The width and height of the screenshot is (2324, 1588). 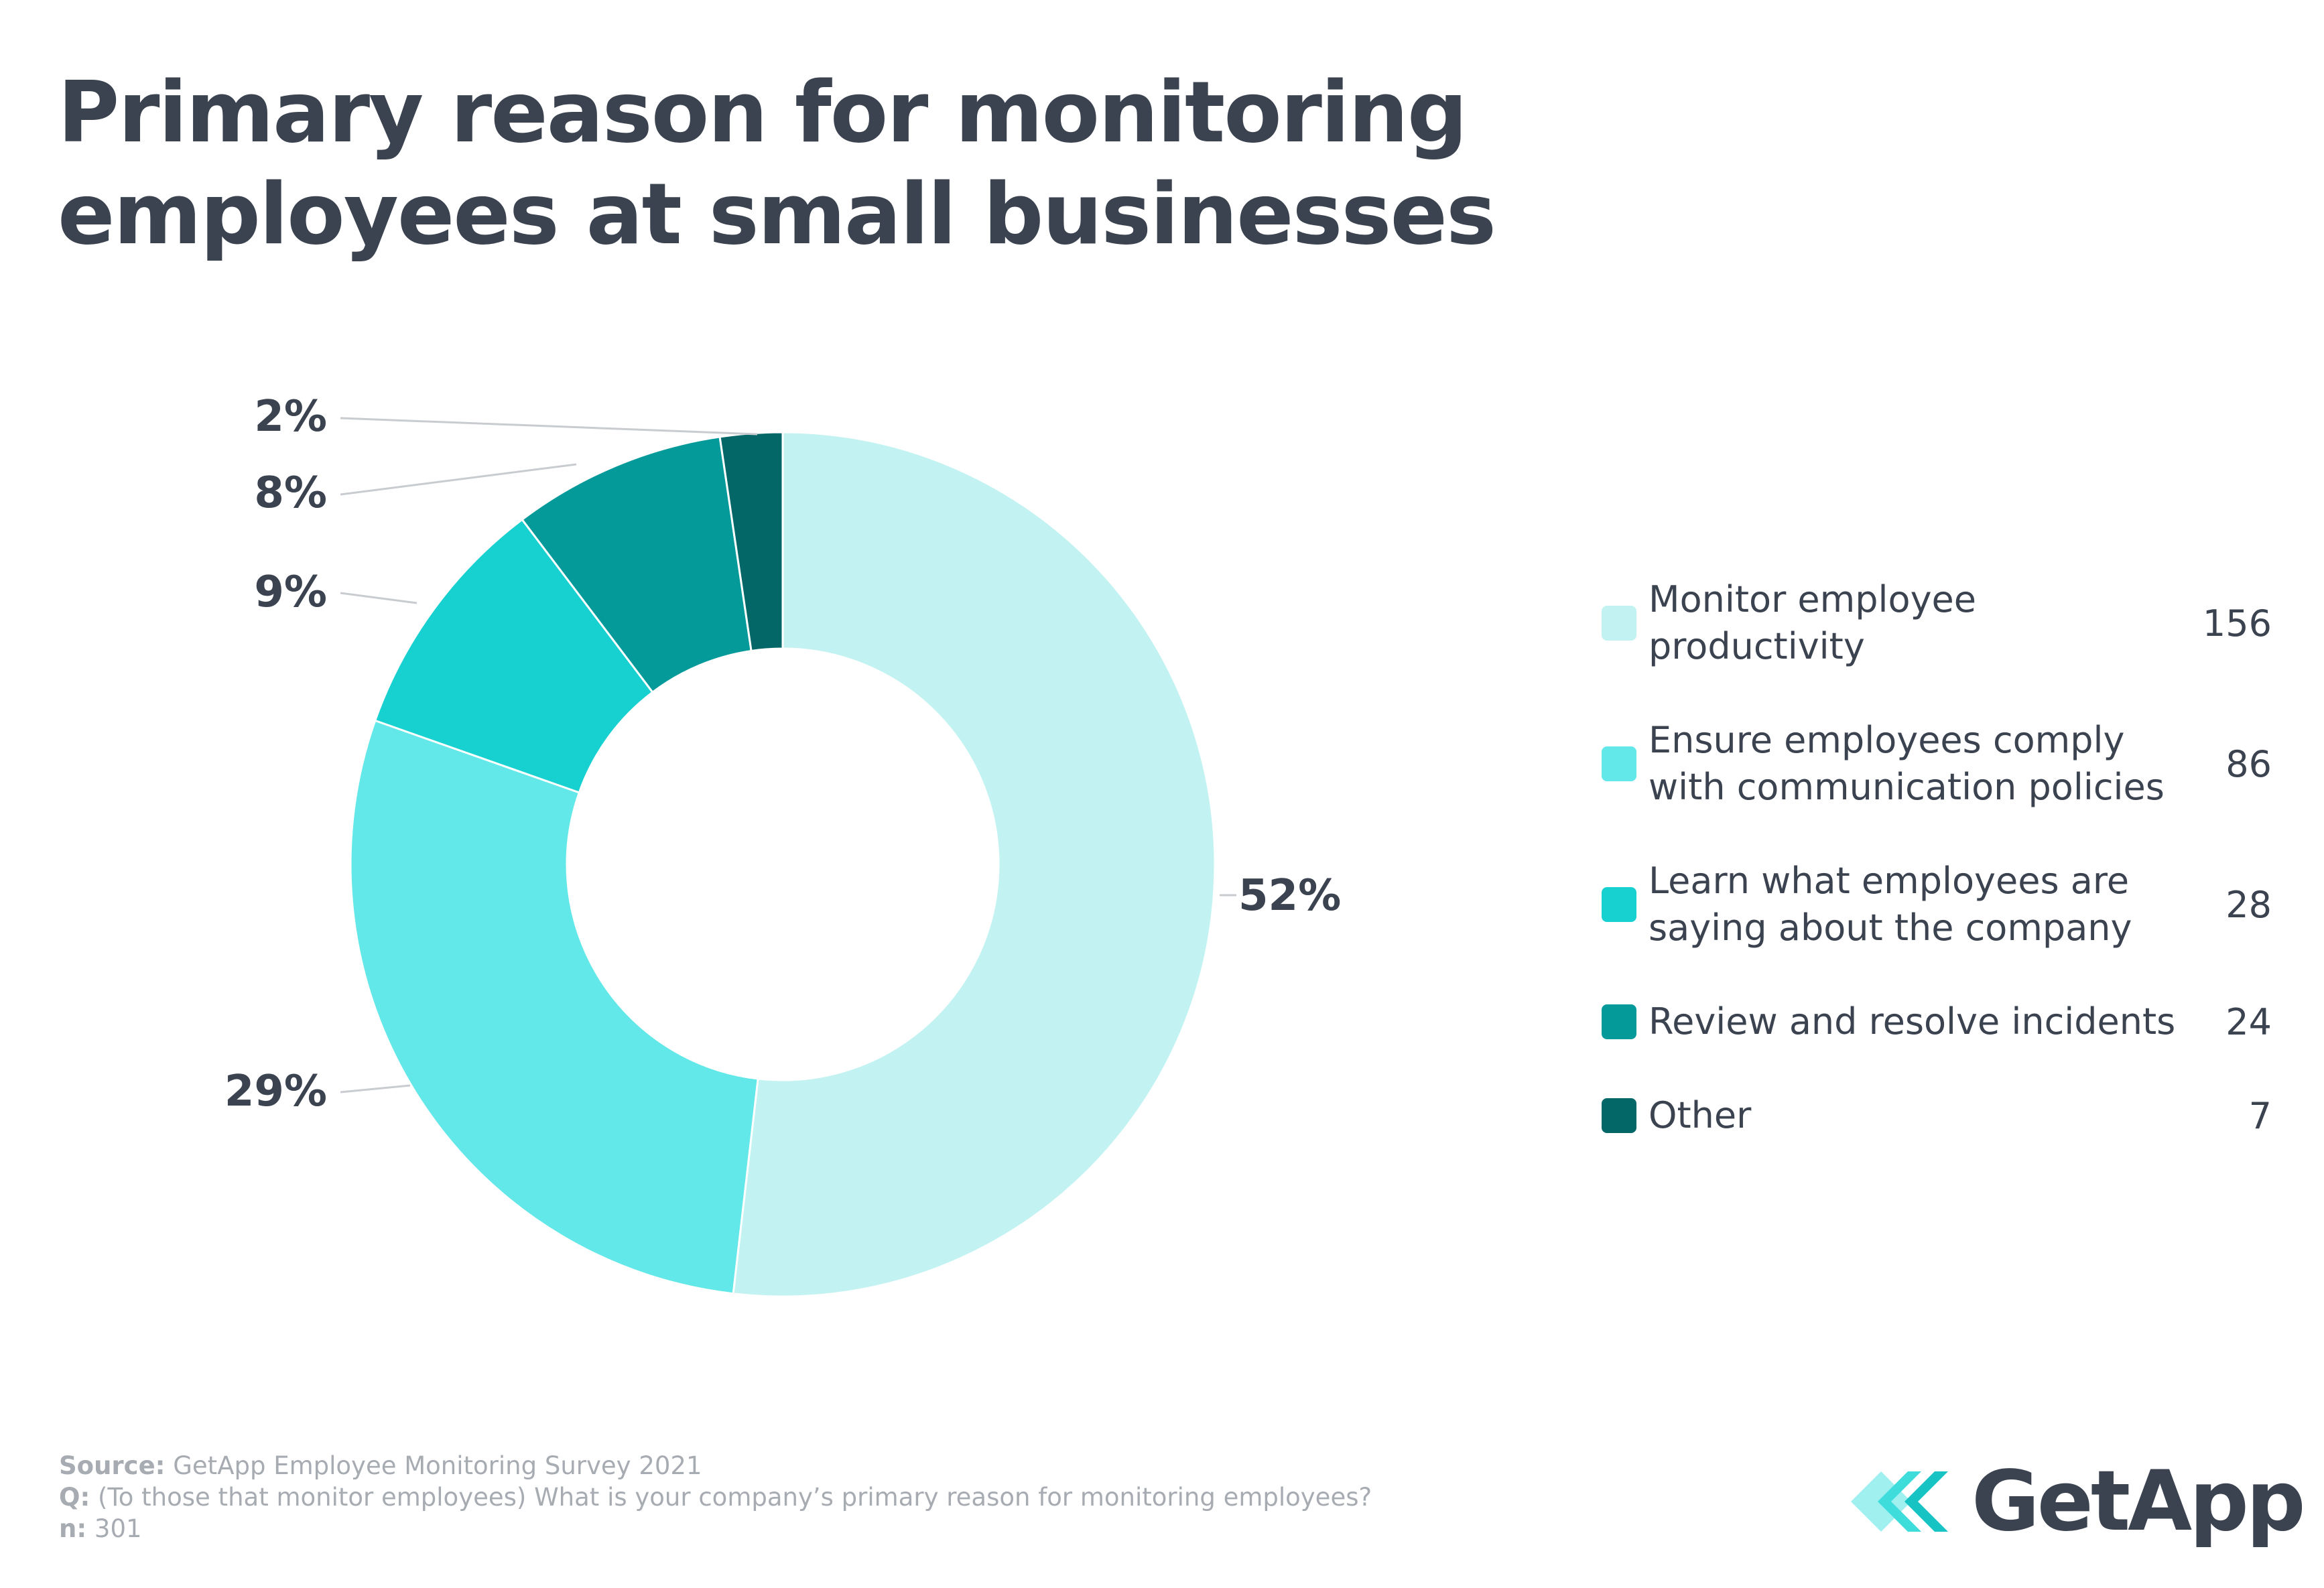 I want to click on chart-title-line-2: employees at small businesses, so click(x=777, y=214).